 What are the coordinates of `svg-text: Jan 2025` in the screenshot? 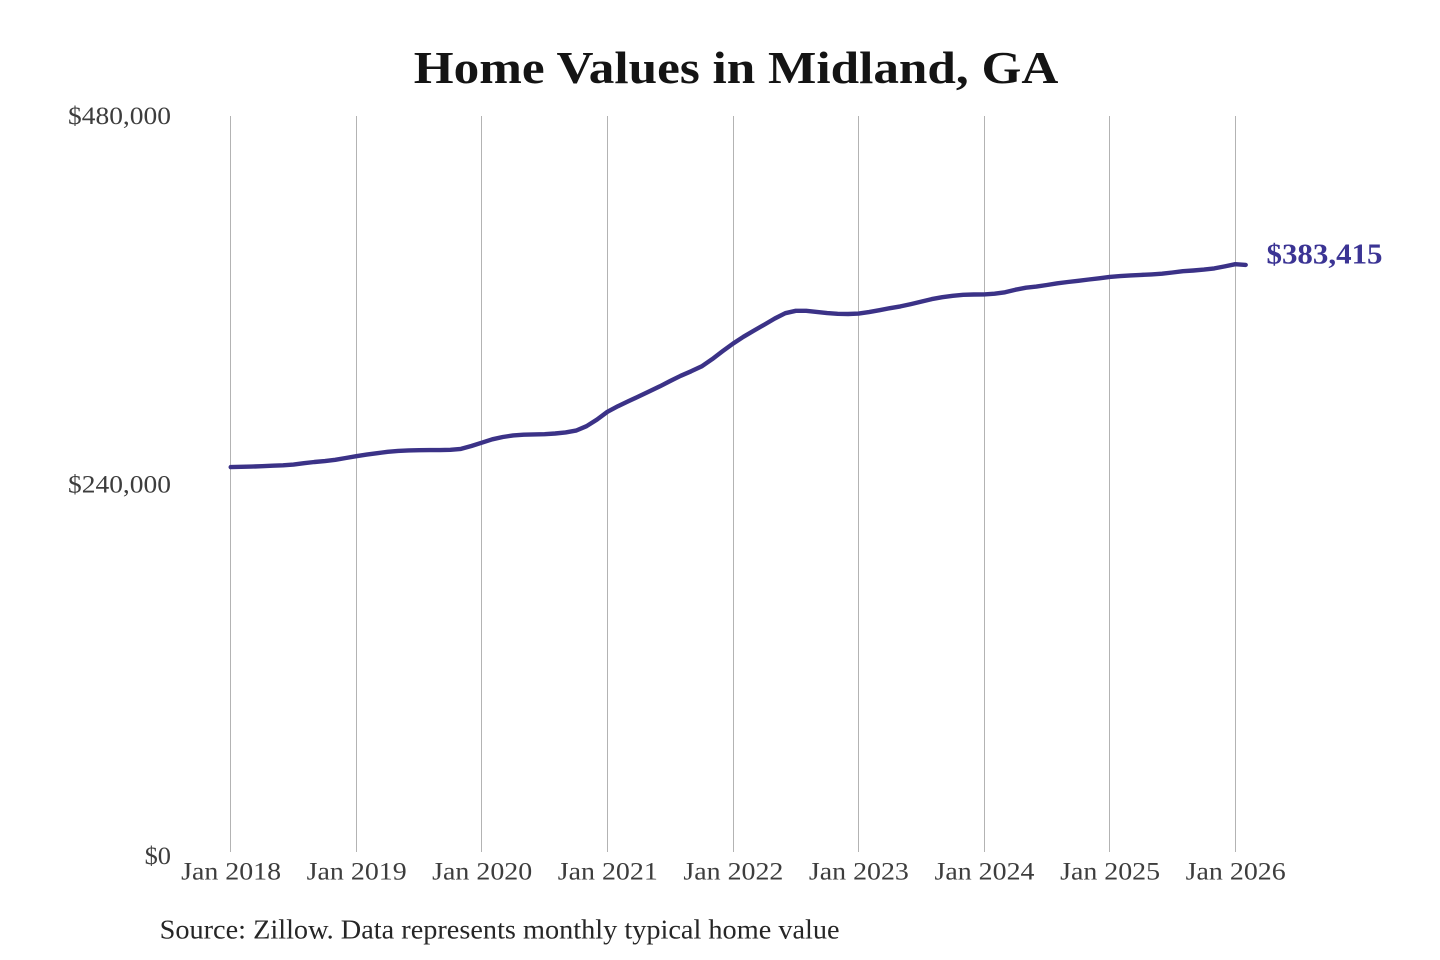 It's located at (1110, 872).